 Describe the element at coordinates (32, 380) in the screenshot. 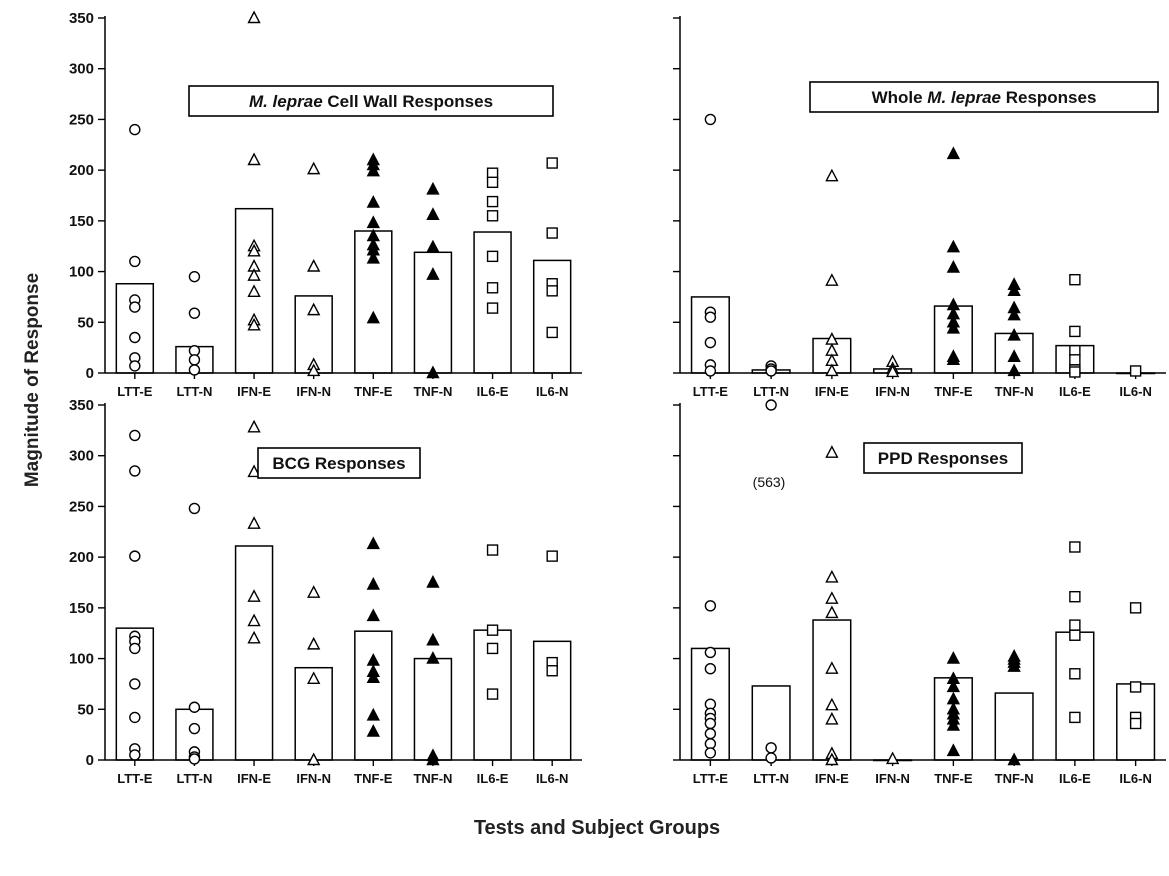

I see `y-axis-title: Magnitude of Response` at that location.